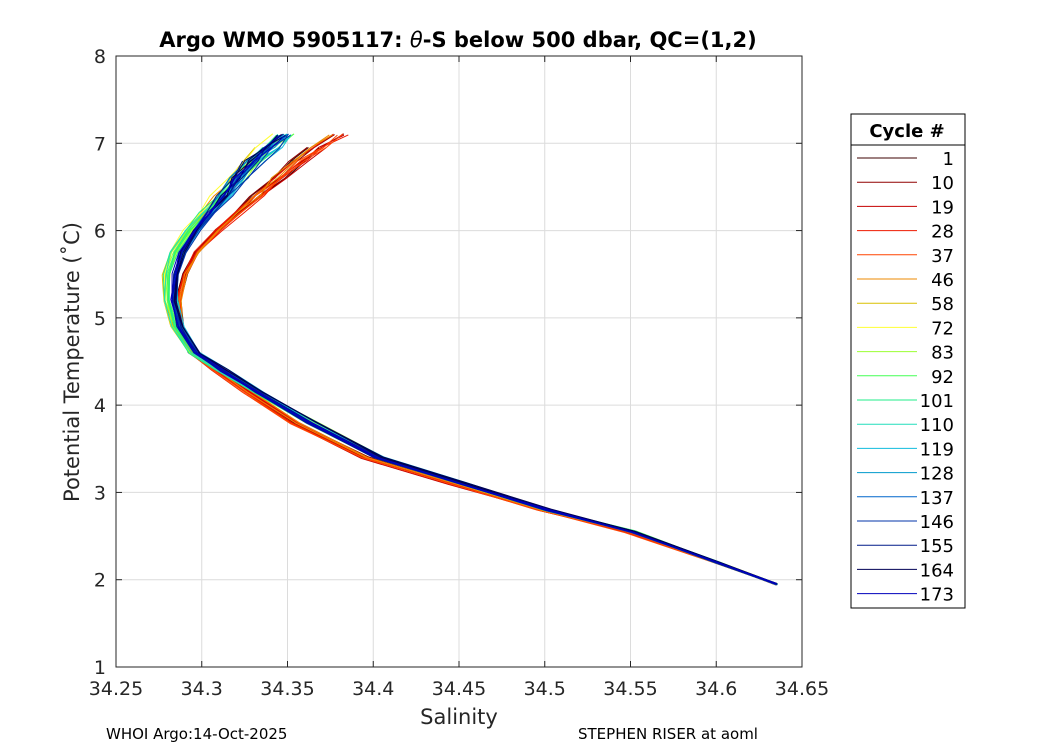  I want to click on footer-left: WHOI Argo:14-Oct-2025, so click(197, 734).